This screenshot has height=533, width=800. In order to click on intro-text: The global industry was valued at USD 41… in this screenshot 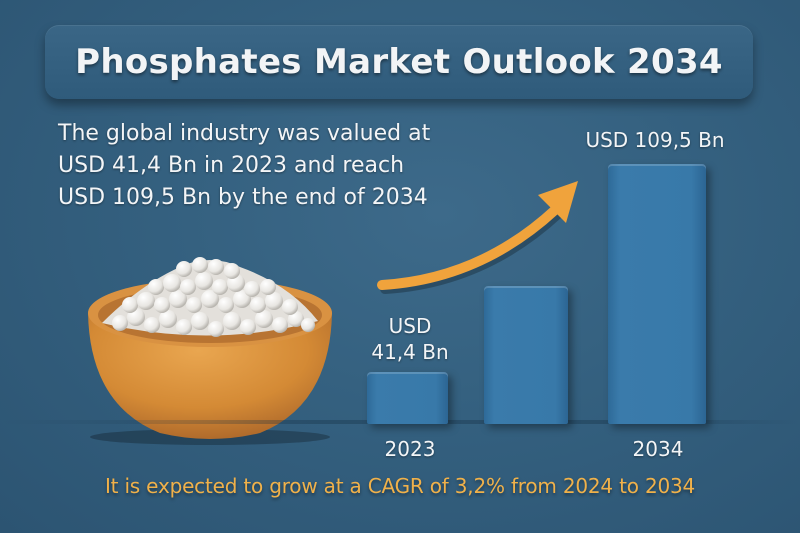, I will do `click(258, 166)`.